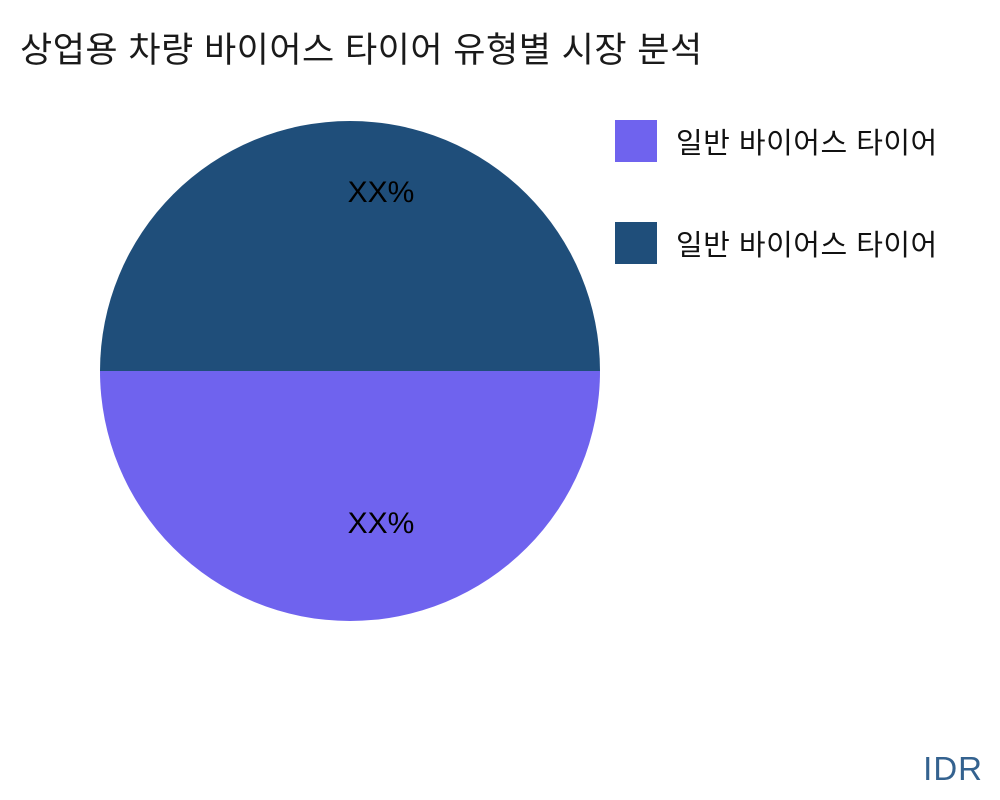  I want to click on chart-title: 상업용 차량 바이어스 타이어 유형별 시장 분석, so click(361, 50).